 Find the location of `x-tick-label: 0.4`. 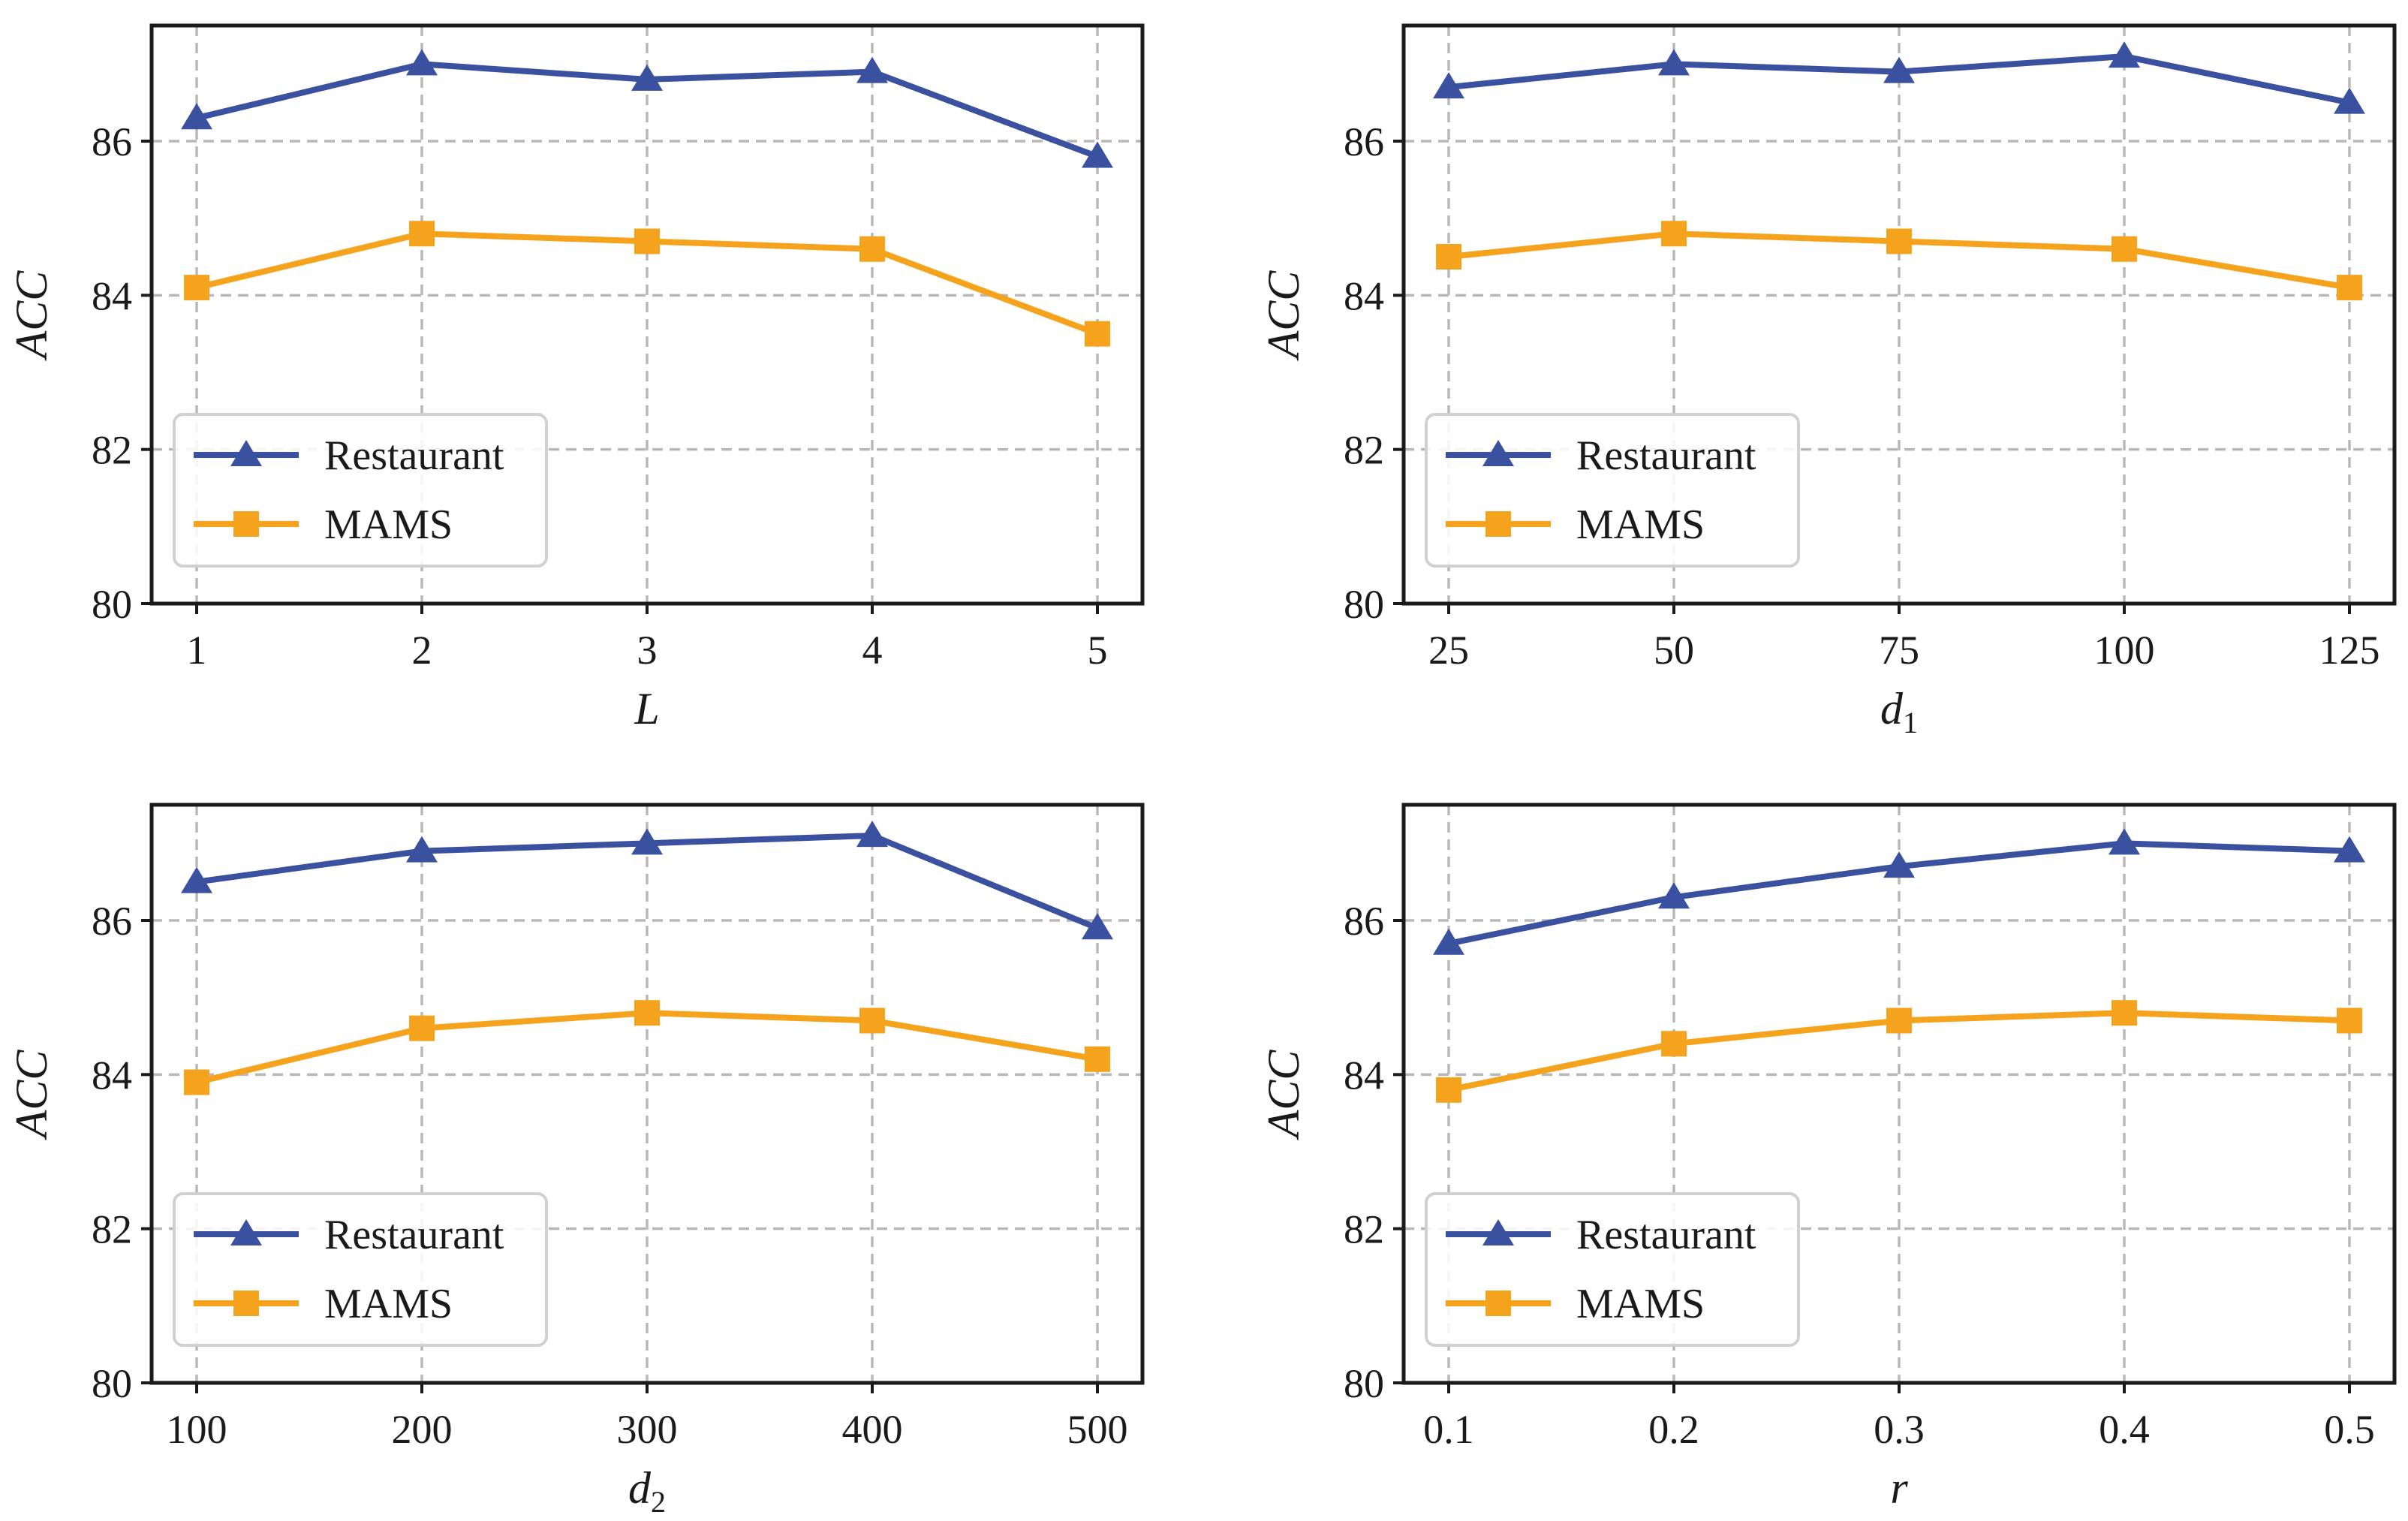

x-tick-label: 0.4 is located at coordinates (2124, 1429).